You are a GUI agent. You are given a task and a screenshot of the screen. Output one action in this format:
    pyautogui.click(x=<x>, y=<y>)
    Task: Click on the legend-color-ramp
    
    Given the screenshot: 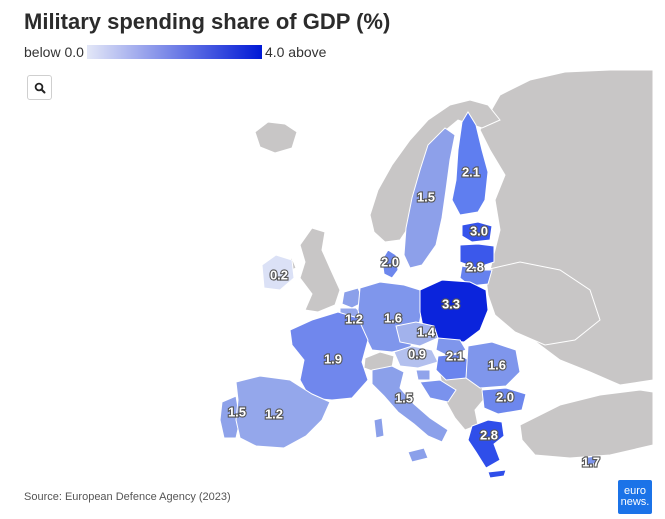 What is the action you would take?
    pyautogui.click(x=174, y=52)
    